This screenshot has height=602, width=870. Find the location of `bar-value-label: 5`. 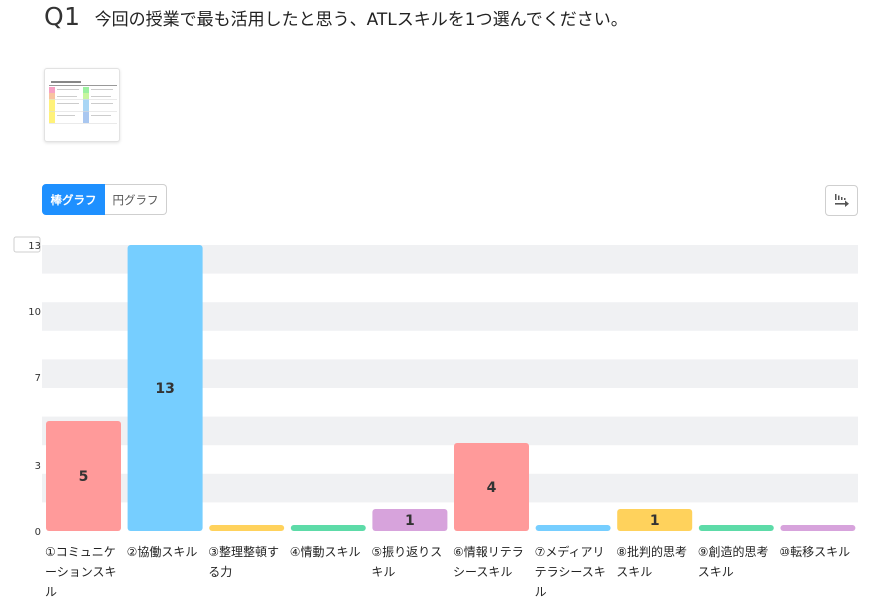

bar-value-label: 5 is located at coordinates (84, 477).